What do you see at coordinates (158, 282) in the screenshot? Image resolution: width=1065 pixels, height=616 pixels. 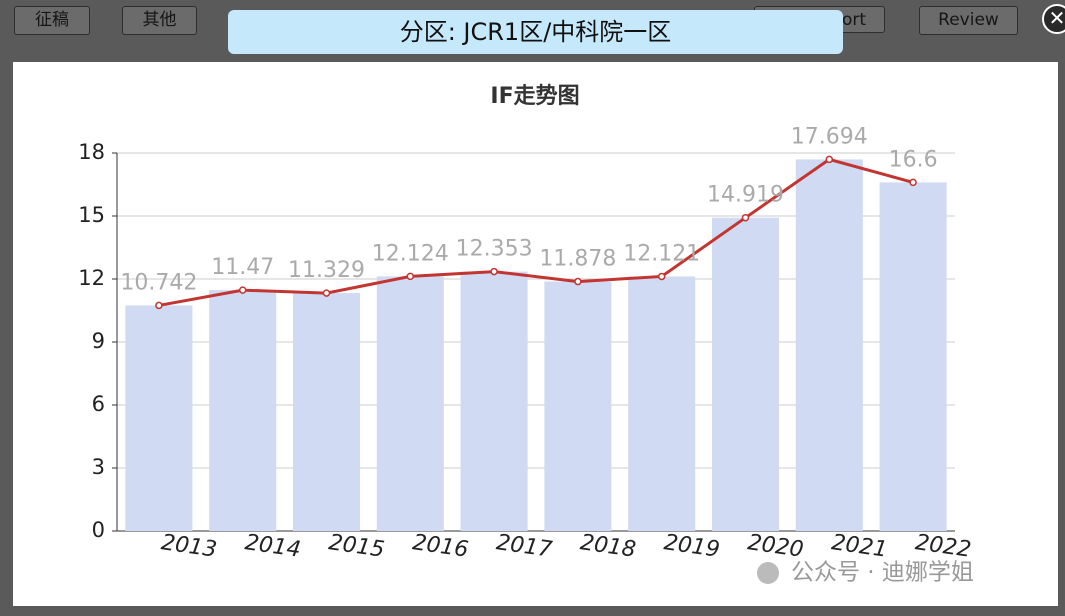 I see `data-label: 10.742` at bounding box center [158, 282].